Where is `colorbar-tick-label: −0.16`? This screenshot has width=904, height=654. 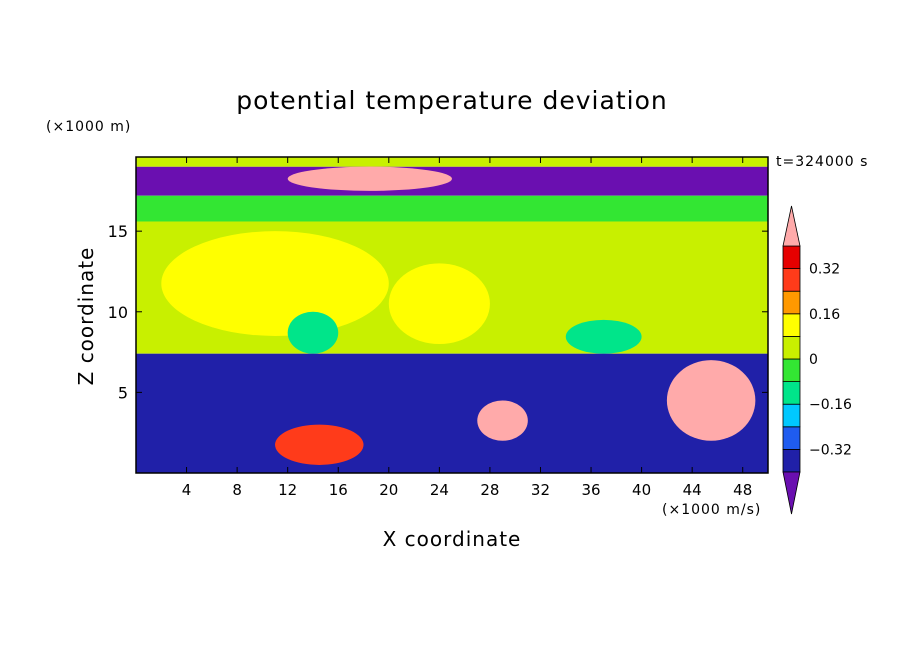
colorbar-tick-label: −0.16 is located at coordinates (830, 405).